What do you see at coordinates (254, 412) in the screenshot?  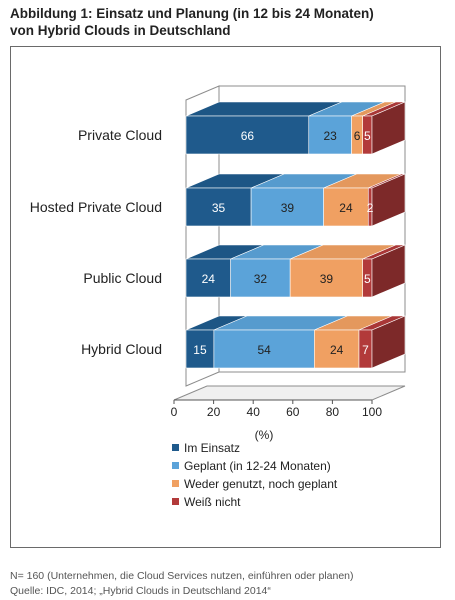 I see `x-tick-label-40: 40` at bounding box center [254, 412].